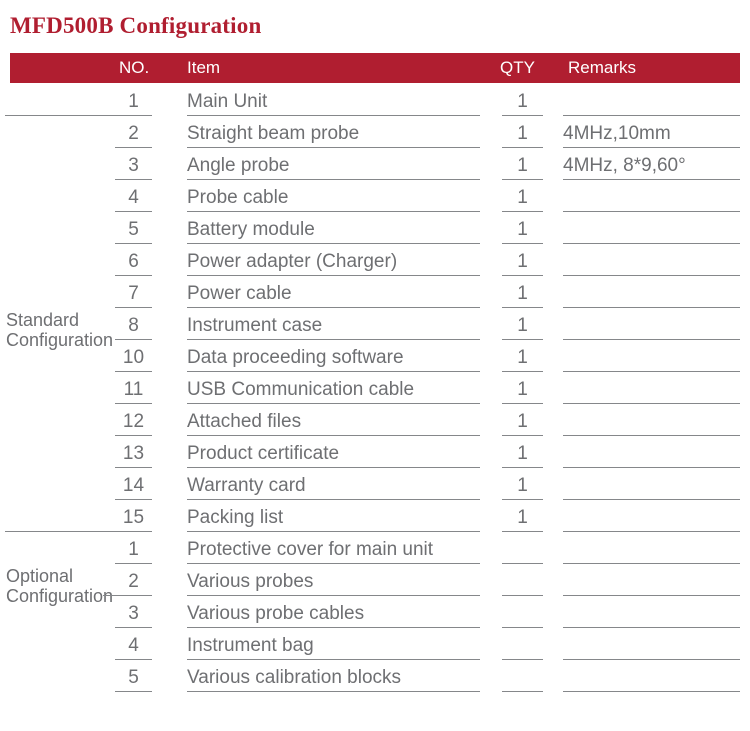 The width and height of the screenshot is (750, 731). Describe the element at coordinates (333, 676) in the screenshot. I see `cell-item: Various calibration blocks` at that location.